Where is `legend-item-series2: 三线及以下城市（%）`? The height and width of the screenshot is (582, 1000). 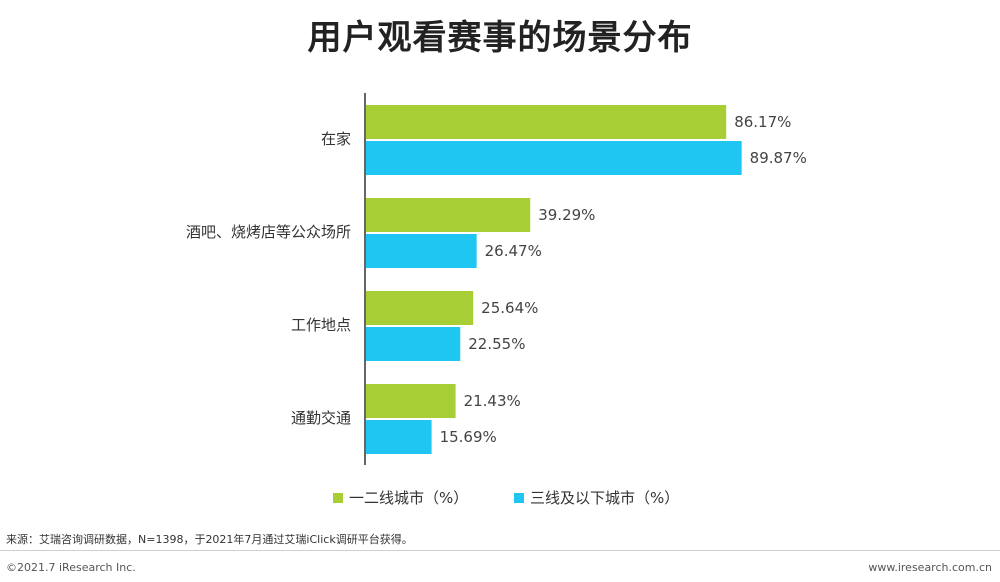
legend-item-series2: 三线及以下城市（%） is located at coordinates (596, 497).